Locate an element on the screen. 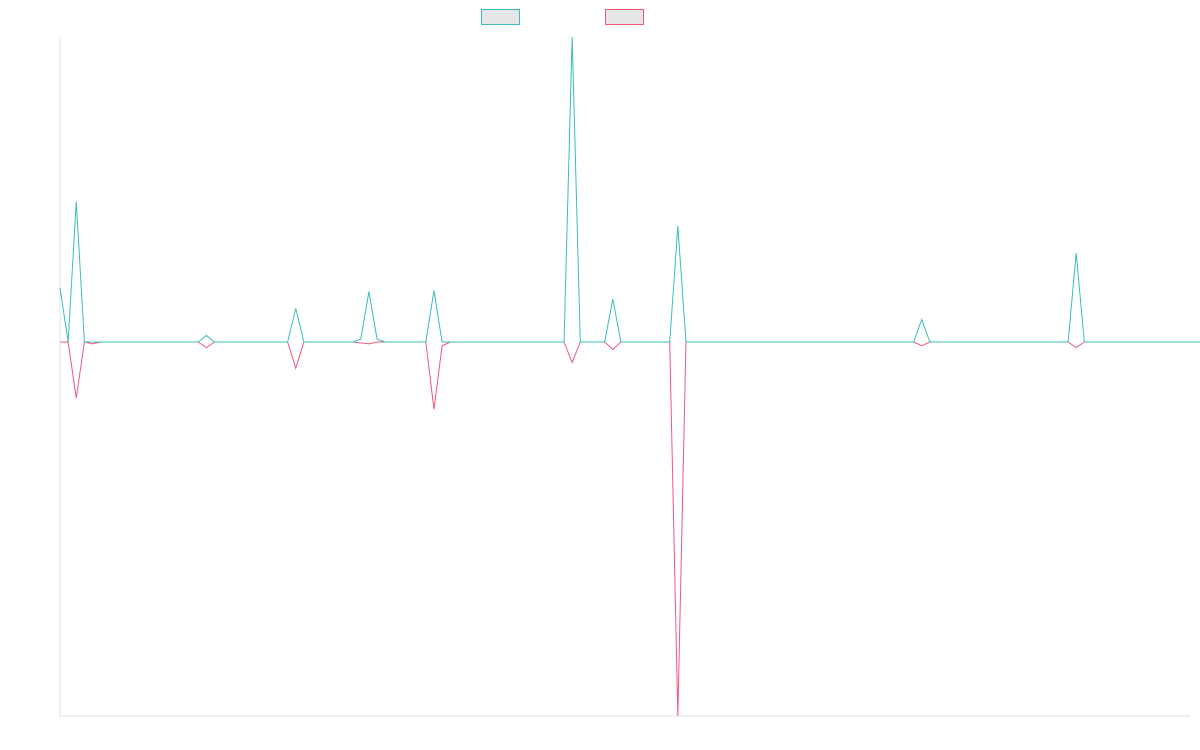 Image resolution: width=1200 pixels, height=750 pixels. legend-swatch-series-a is located at coordinates (500, 17).